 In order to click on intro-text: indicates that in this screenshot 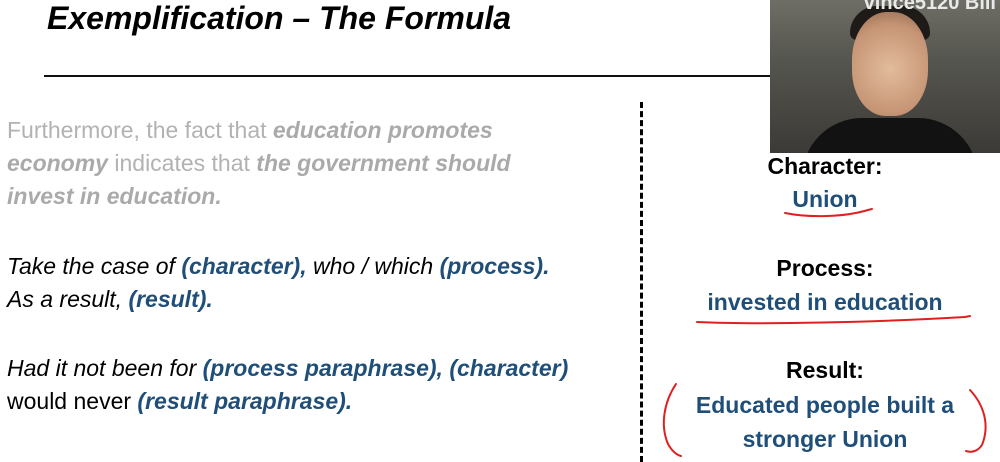, I will do `click(182, 163)`.